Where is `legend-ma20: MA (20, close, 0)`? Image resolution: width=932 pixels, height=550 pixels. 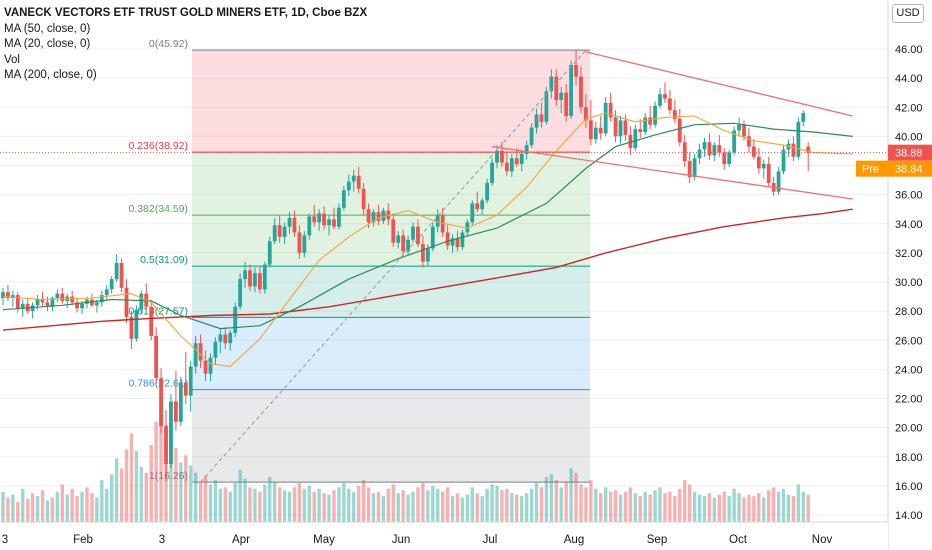
legend-ma20: MA (20, close, 0) is located at coordinates (47, 44).